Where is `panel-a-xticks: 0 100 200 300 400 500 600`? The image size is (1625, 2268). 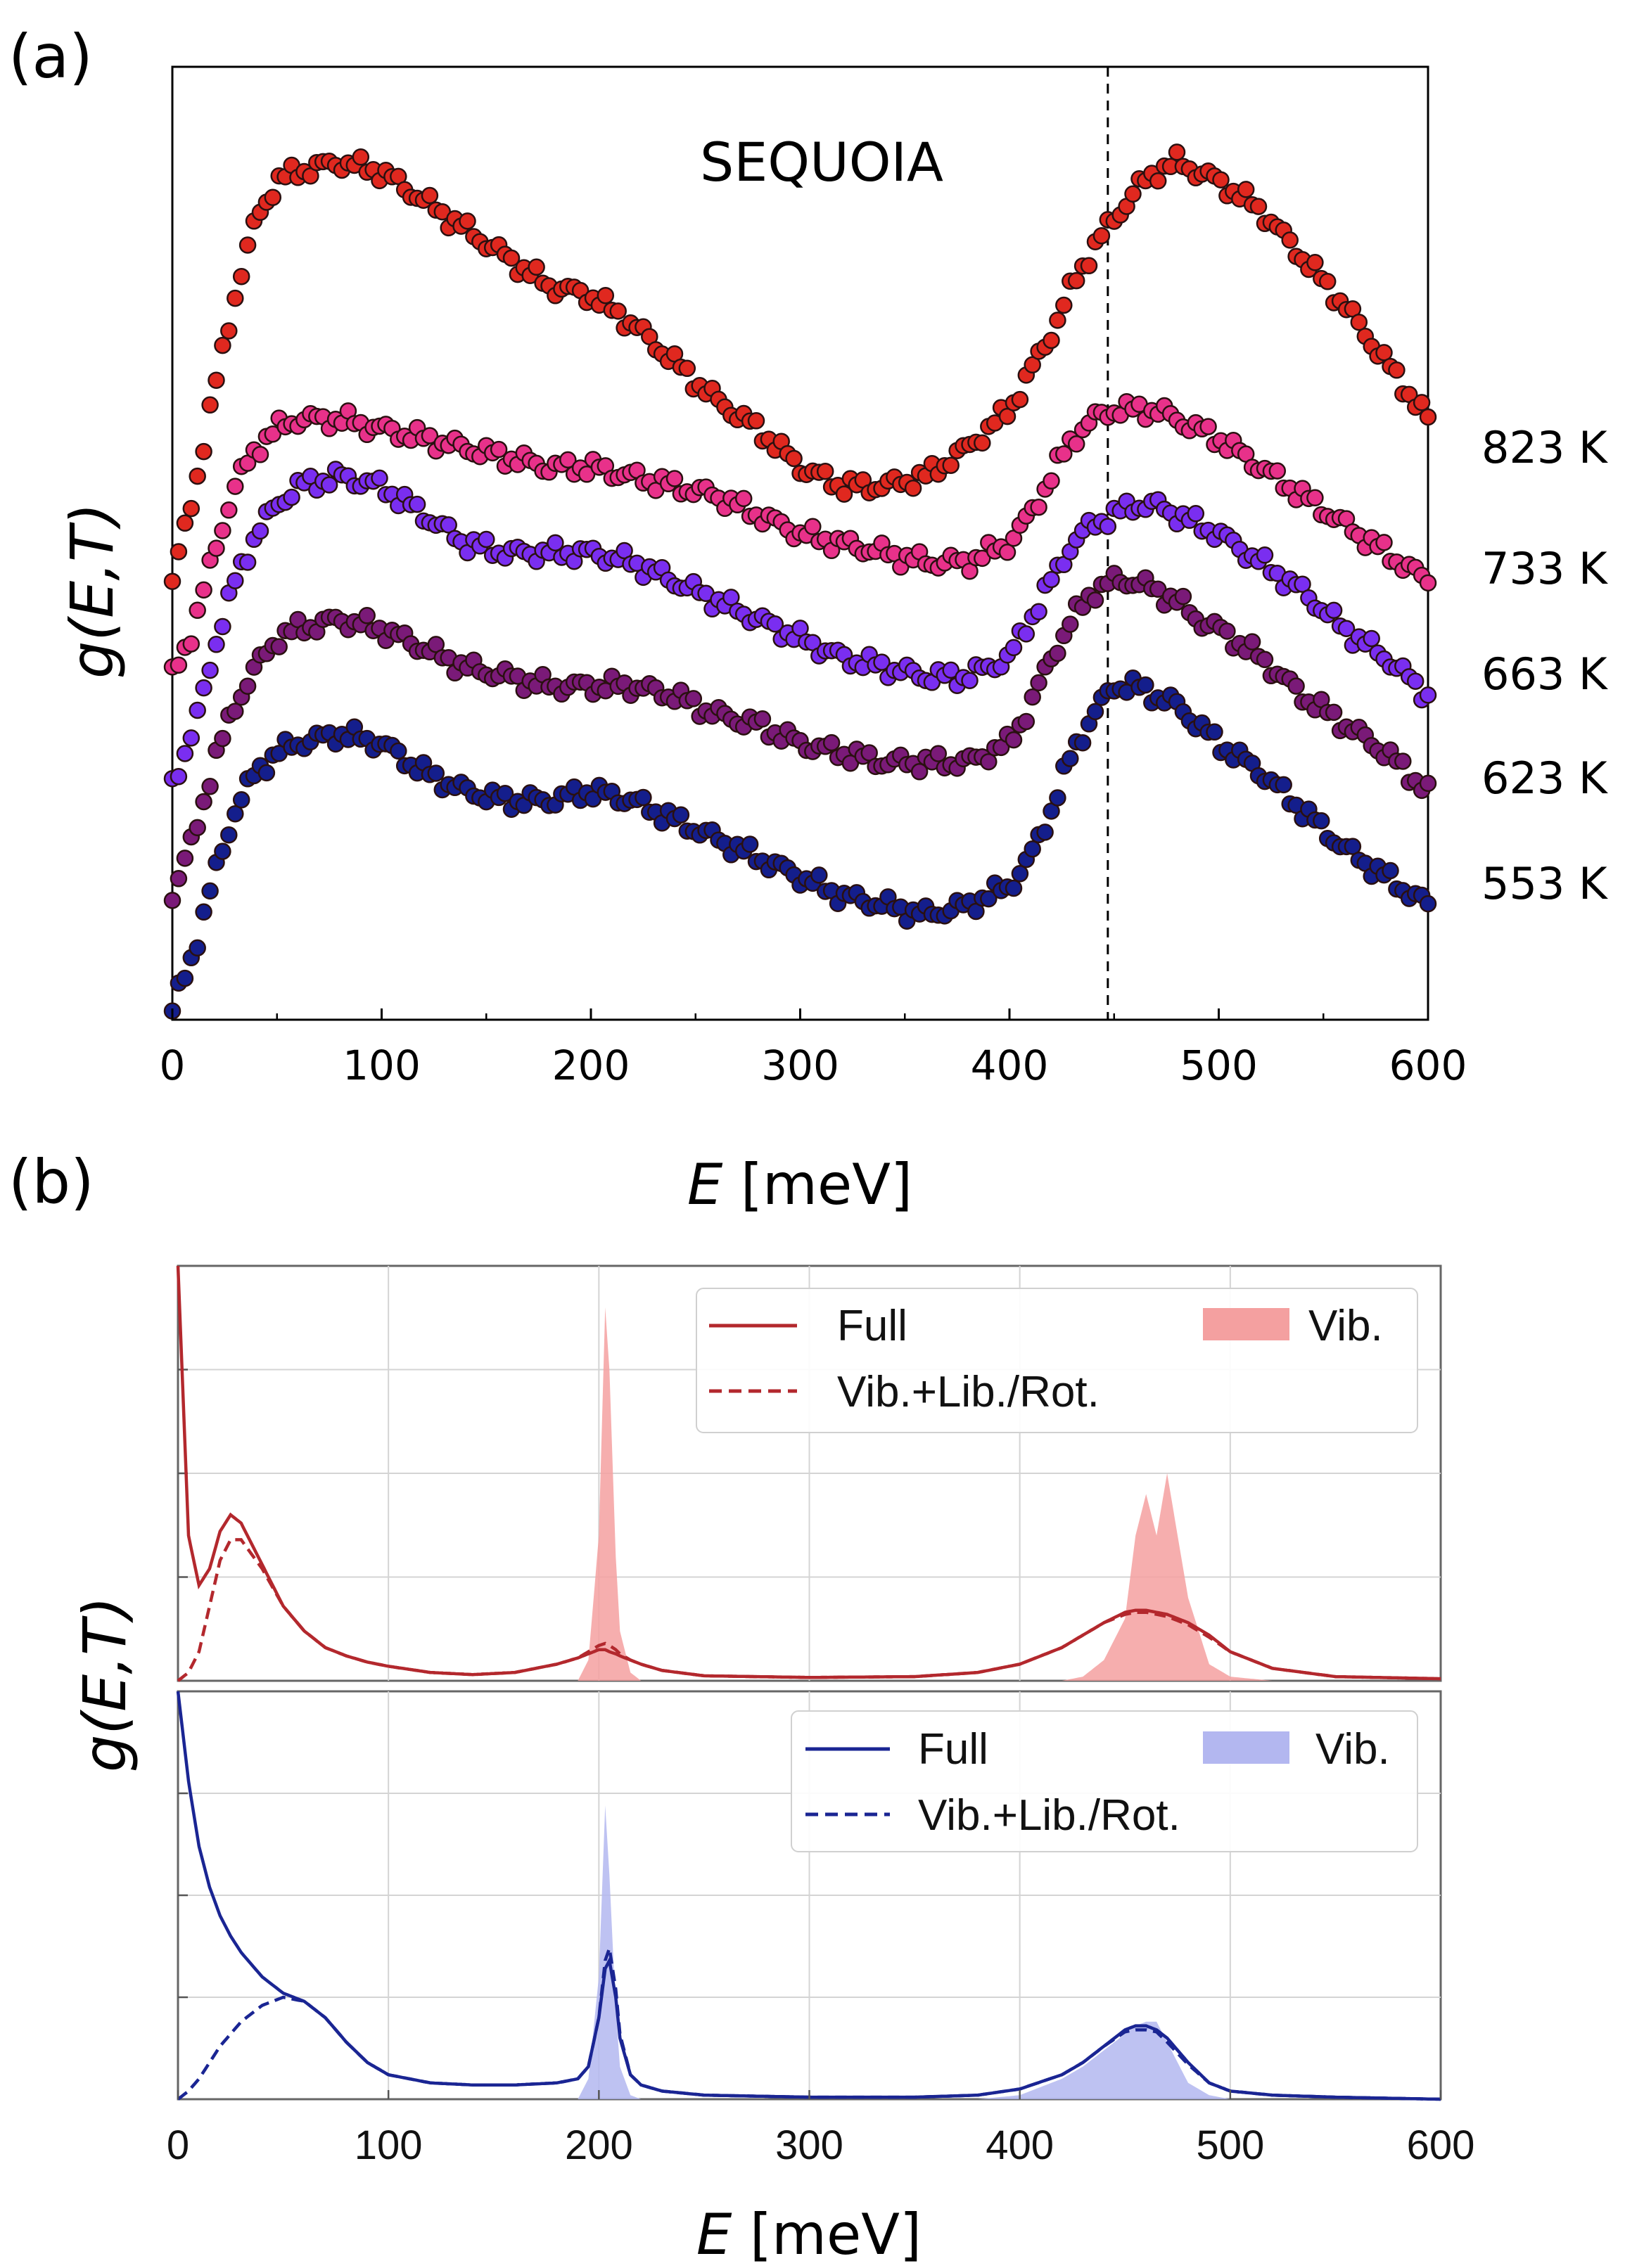 panel-a-xticks: 0 100 200 300 400 500 600 is located at coordinates (814, 1048).